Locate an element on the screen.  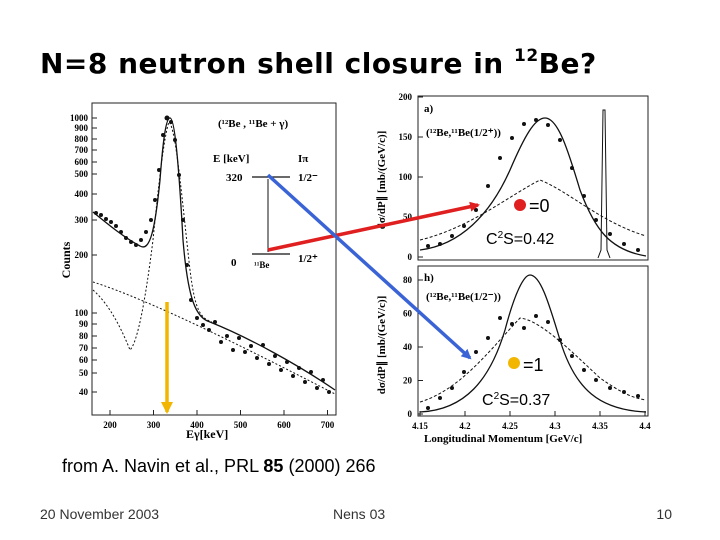
level-320-spin: 1/2⁻ is located at coordinates (308, 178).